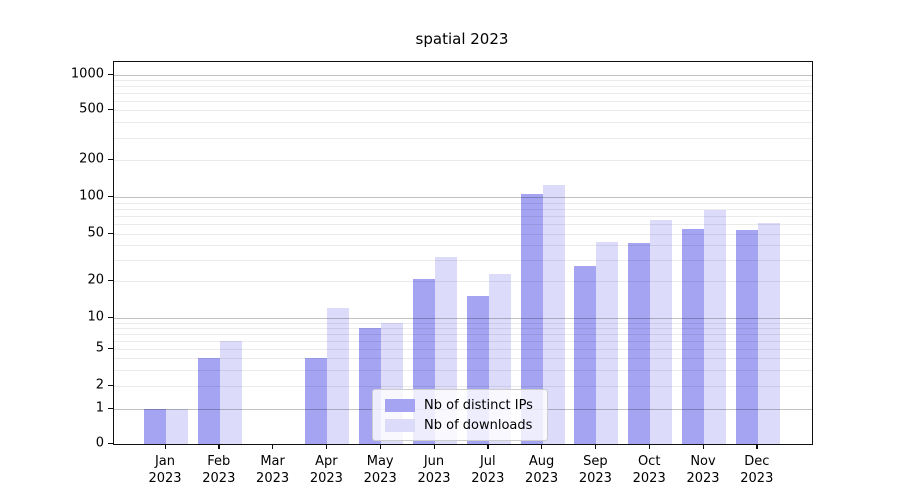  What do you see at coordinates (99, 385) in the screenshot?
I see `y-tick-label-2: 2` at bounding box center [99, 385].